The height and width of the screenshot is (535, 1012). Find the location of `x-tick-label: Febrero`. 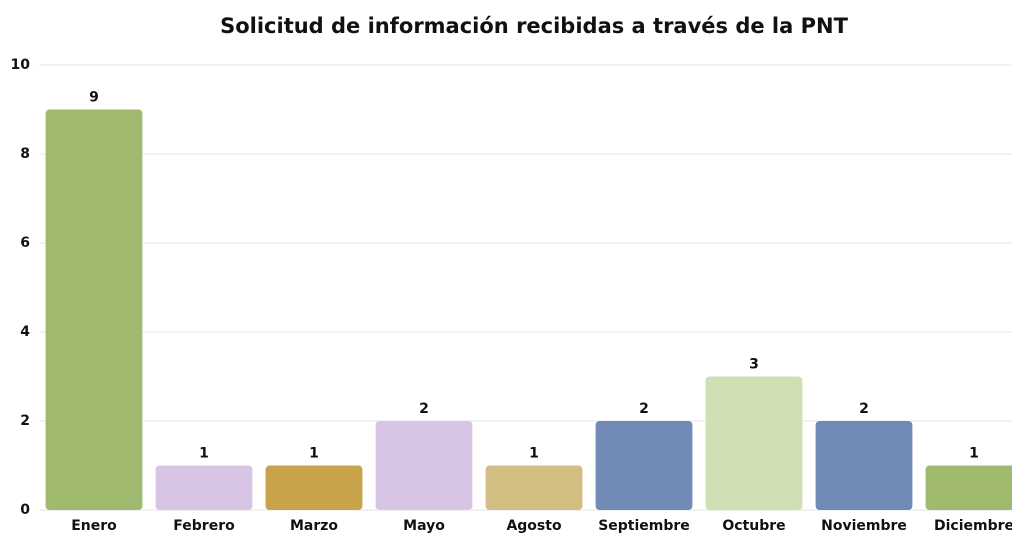

x-tick-label: Febrero is located at coordinates (204, 526).